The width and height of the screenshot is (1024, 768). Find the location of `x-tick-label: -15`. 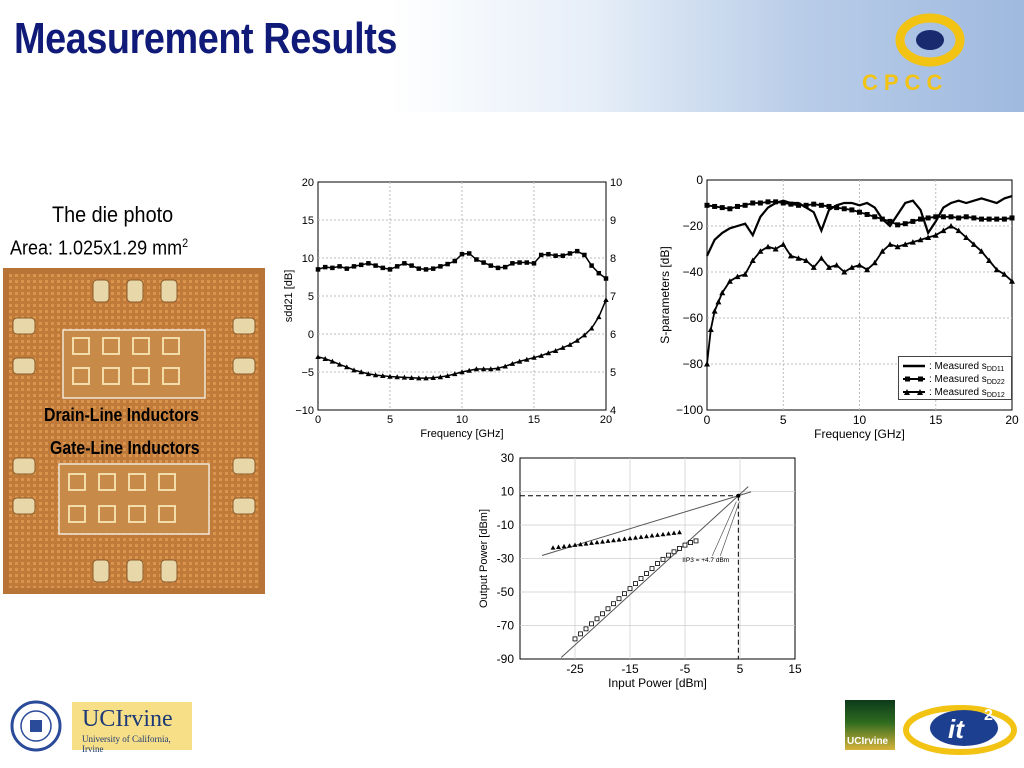

x-tick-label: -15 is located at coordinates (630, 669).